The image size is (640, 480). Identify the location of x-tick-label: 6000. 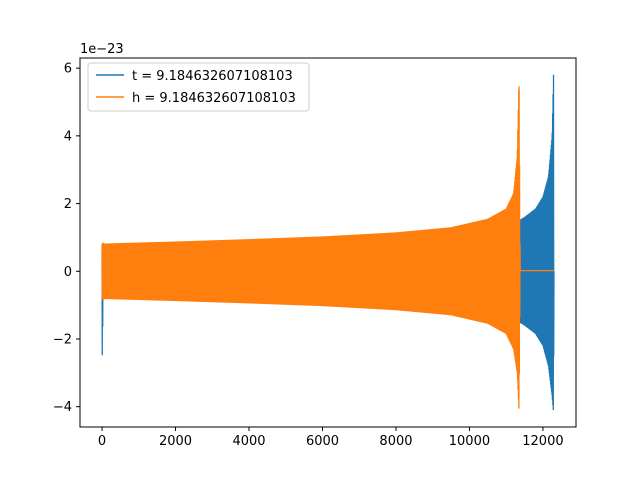
(322, 441).